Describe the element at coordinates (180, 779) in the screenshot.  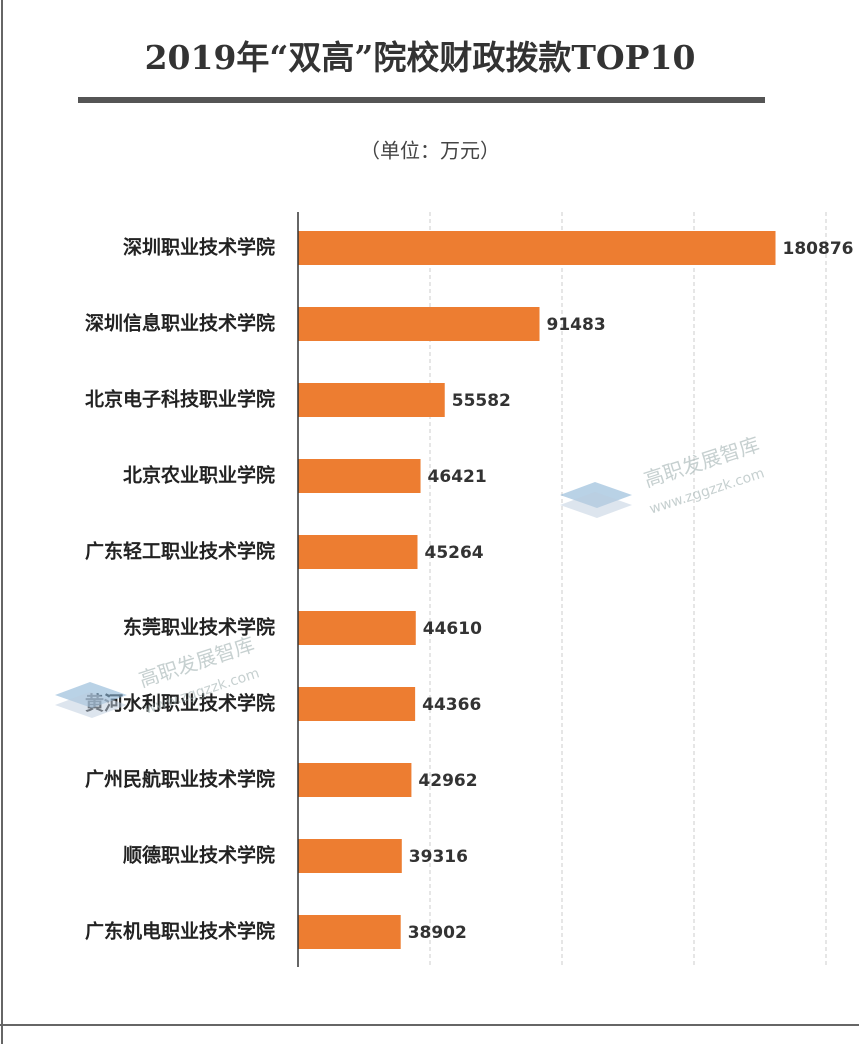
I see `category-label: 广州民航职业技术学院` at that location.